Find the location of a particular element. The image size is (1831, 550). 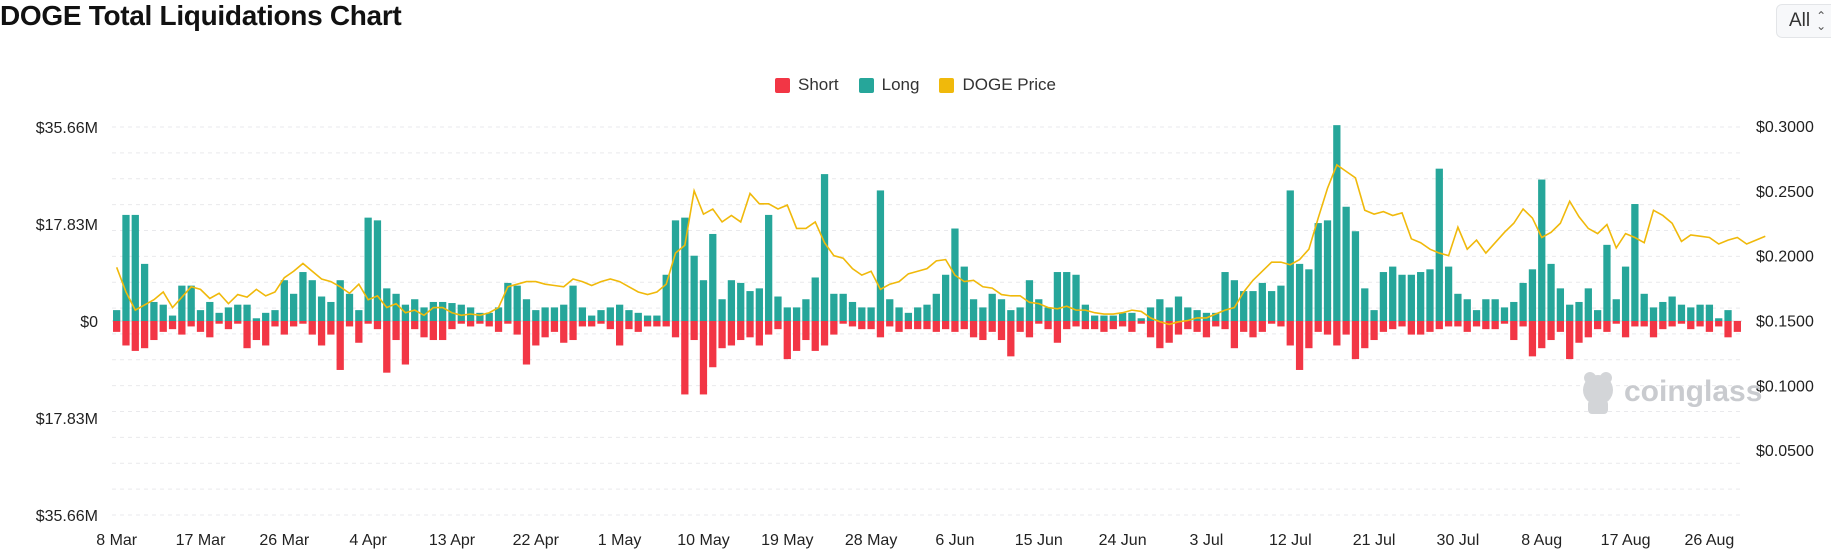

legend-item-price: DOGE Price is located at coordinates (997, 85).